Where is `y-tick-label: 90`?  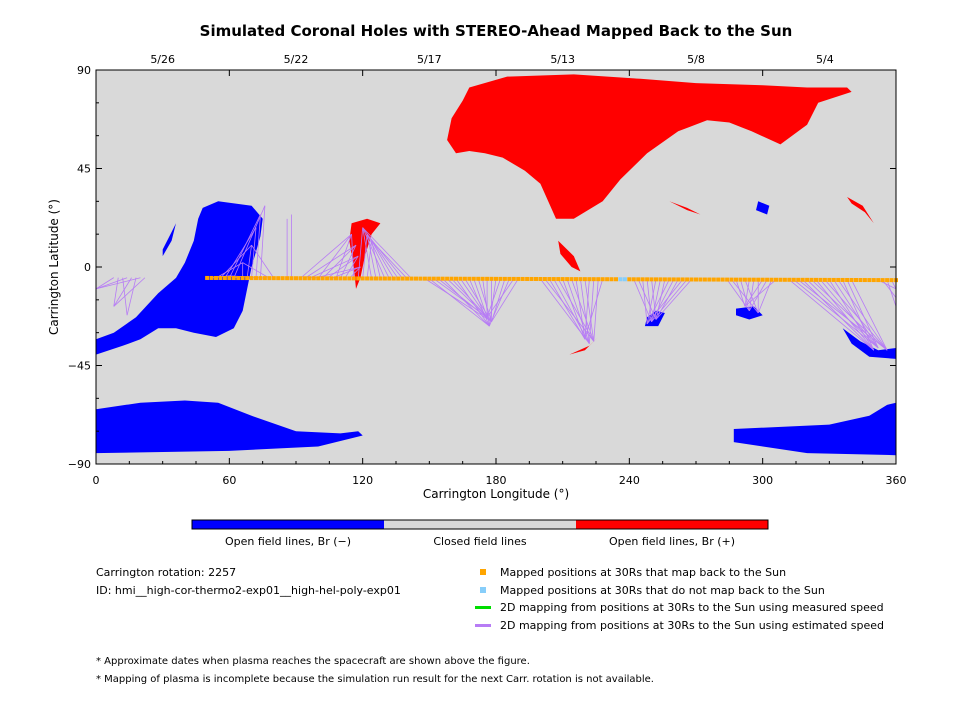
y-tick-label: 90 is located at coordinates (84, 70).